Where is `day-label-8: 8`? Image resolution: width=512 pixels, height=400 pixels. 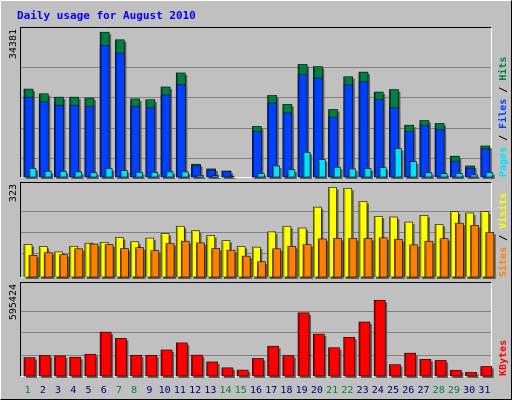 day-label-8: 8 is located at coordinates (134, 390).